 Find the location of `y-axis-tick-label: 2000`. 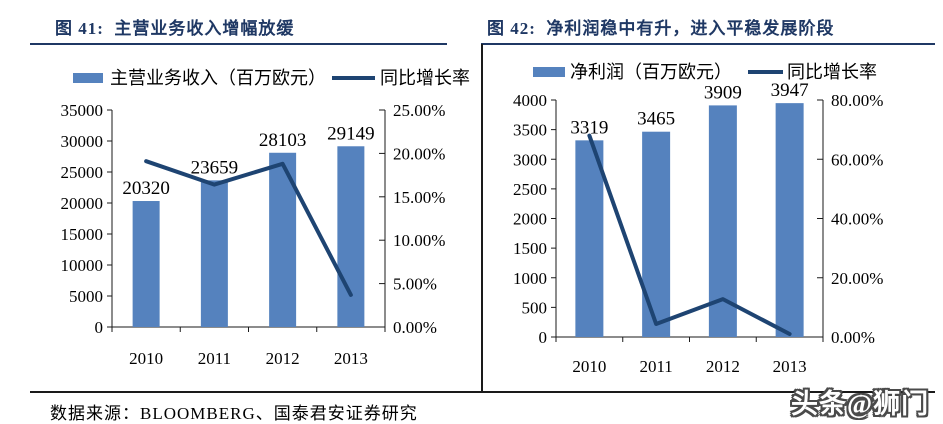

y-axis-tick-label: 2000 is located at coordinates (530, 219).